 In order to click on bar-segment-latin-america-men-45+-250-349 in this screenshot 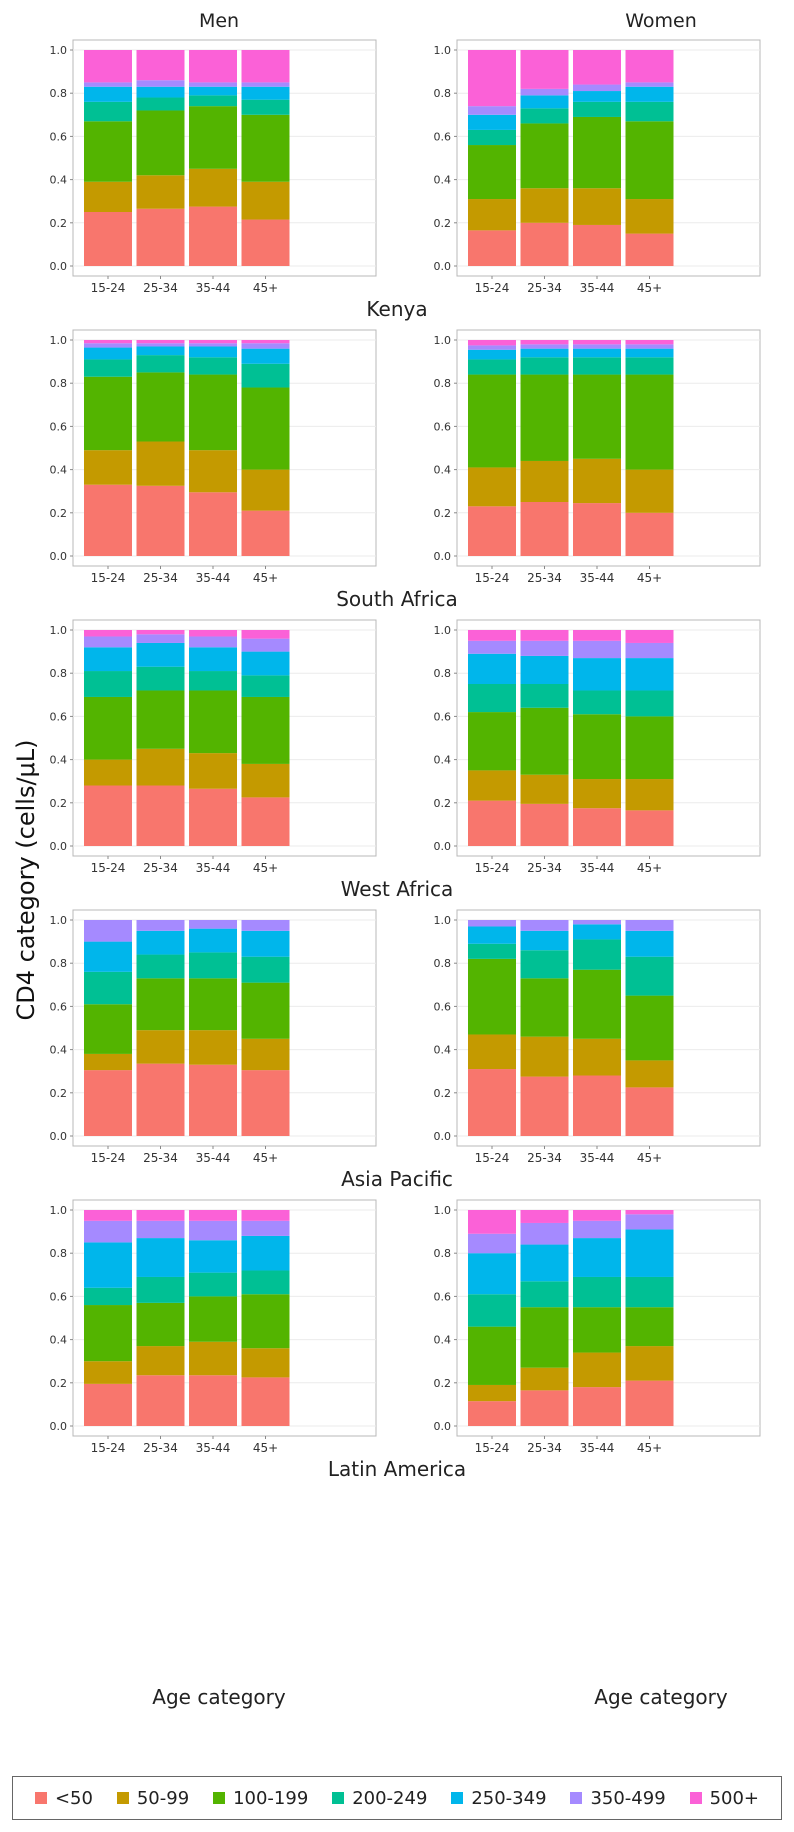, I will do `click(265, 1253)`.